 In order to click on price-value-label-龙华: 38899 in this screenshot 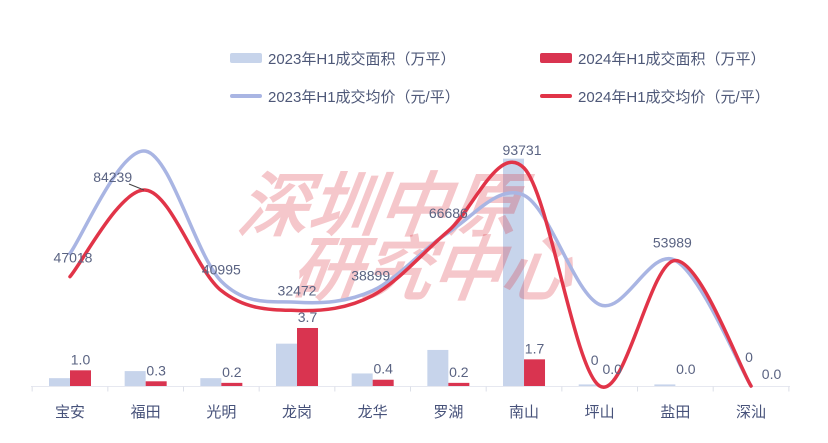, I will do `click(370, 276)`.